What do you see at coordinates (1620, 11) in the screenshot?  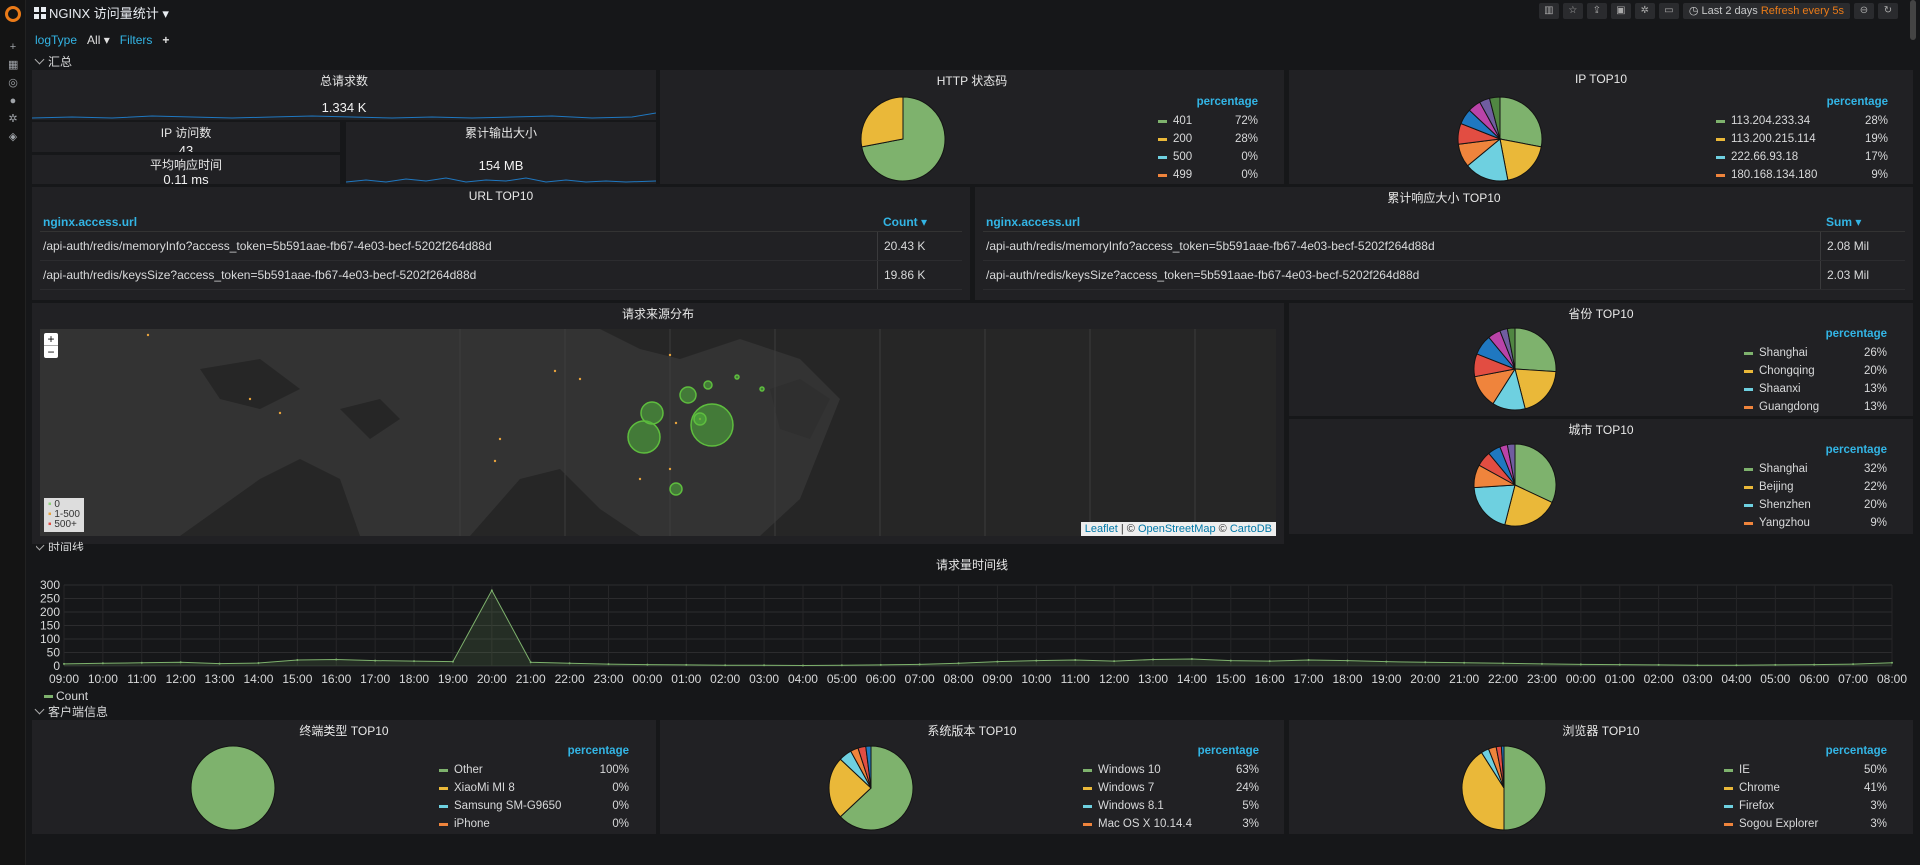 I see `save-icon: ▣` at bounding box center [1620, 11].